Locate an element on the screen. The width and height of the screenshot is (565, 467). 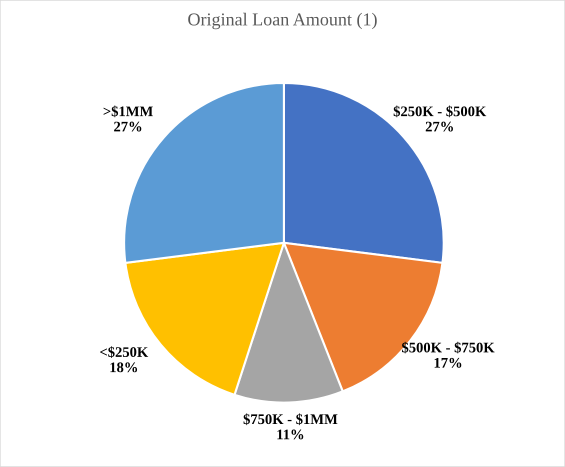
slice-label: $750K - $1MM is located at coordinates (291, 419).